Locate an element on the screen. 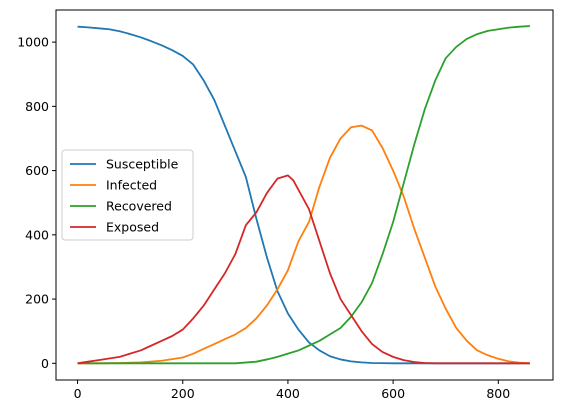 The image size is (561, 413). legend-label-exposed: Exposed is located at coordinates (132, 227).